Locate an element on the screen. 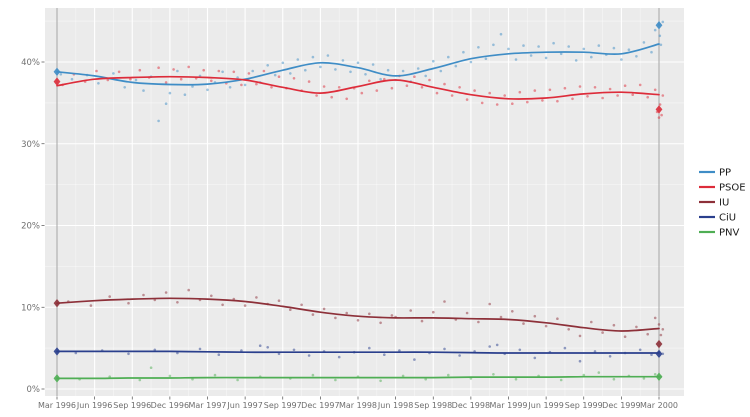  x-axis-label: Mar 1997 is located at coordinates (208, 405).